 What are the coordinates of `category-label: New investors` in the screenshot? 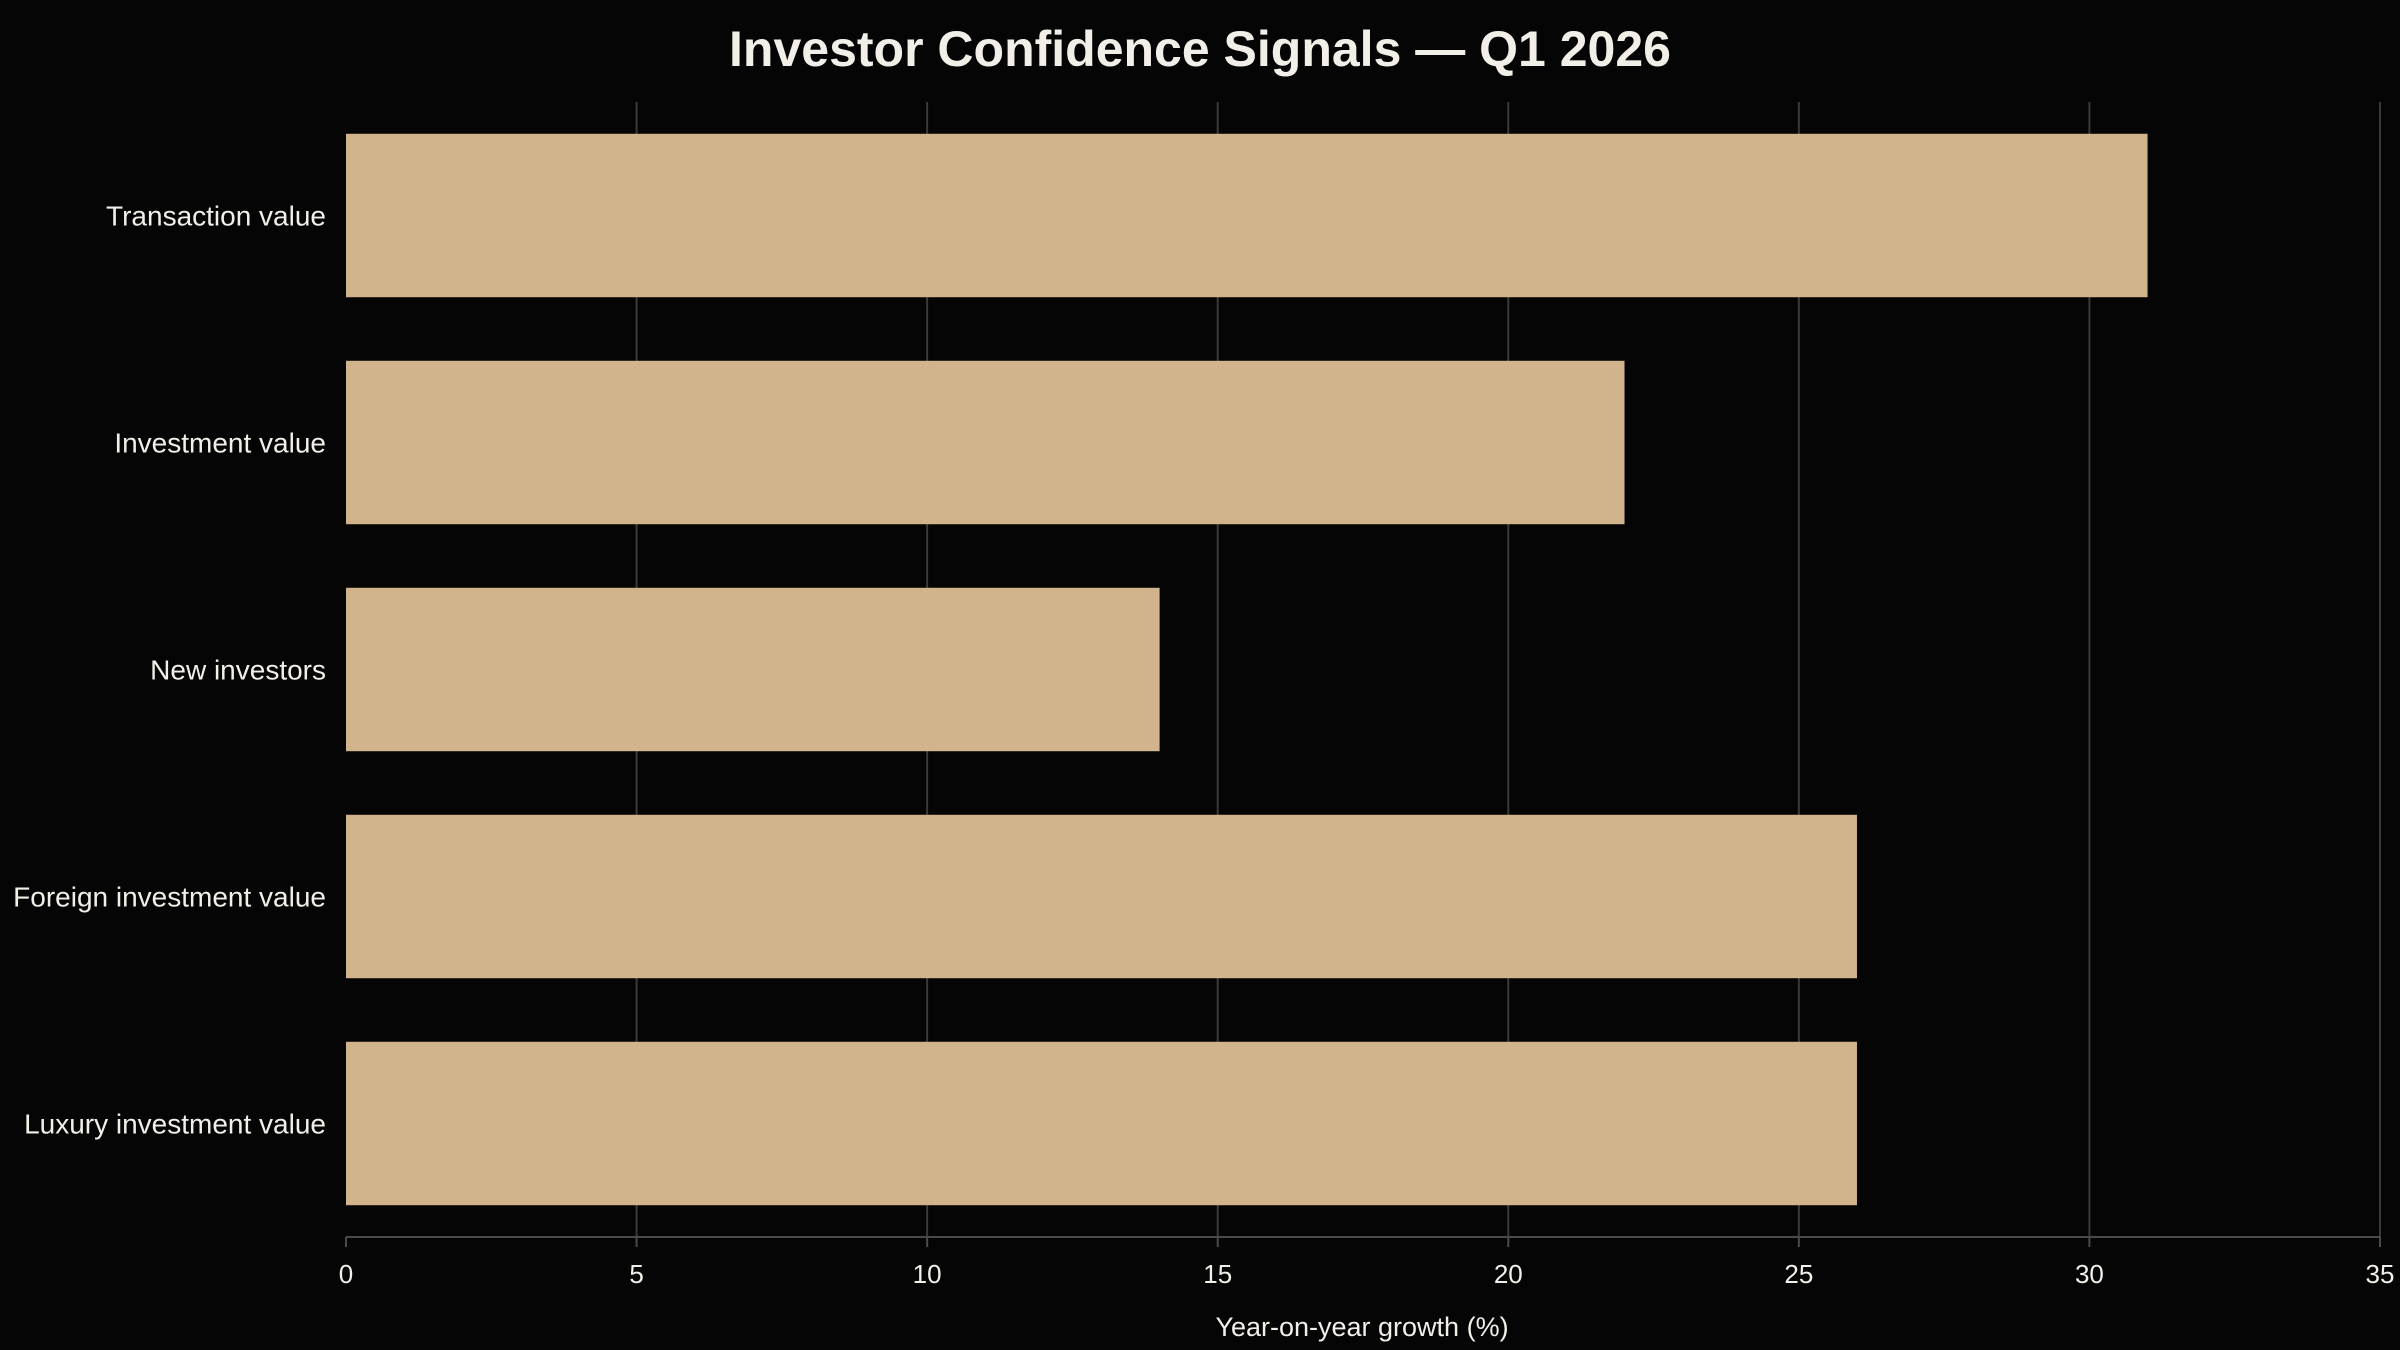 It's located at (238, 670).